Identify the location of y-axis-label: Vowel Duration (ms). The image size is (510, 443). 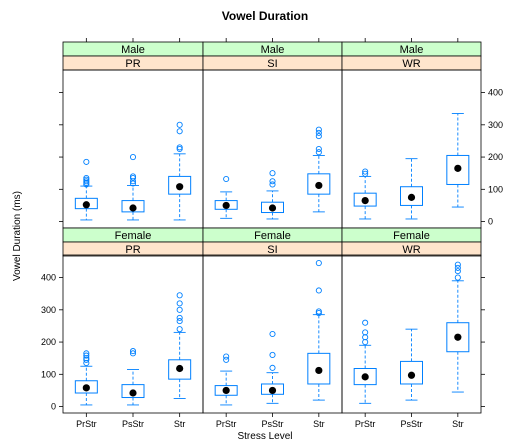
(17, 236).